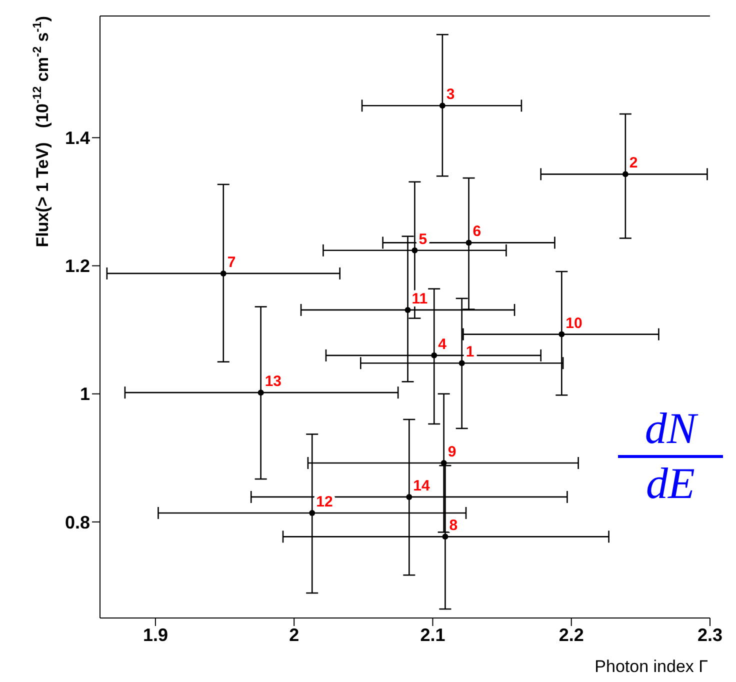 The image size is (736, 682). Describe the element at coordinates (294, 634) in the screenshot. I see `x-tick-label: 2` at that location.